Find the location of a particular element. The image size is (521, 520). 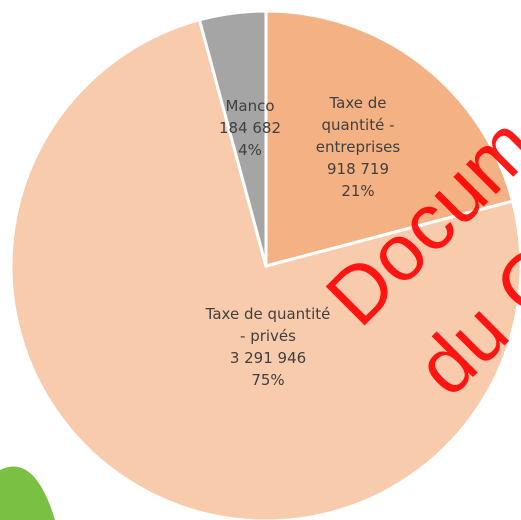

data-label: Taxe de quantité - entreprises 918 719 21% is located at coordinates (358, 147).